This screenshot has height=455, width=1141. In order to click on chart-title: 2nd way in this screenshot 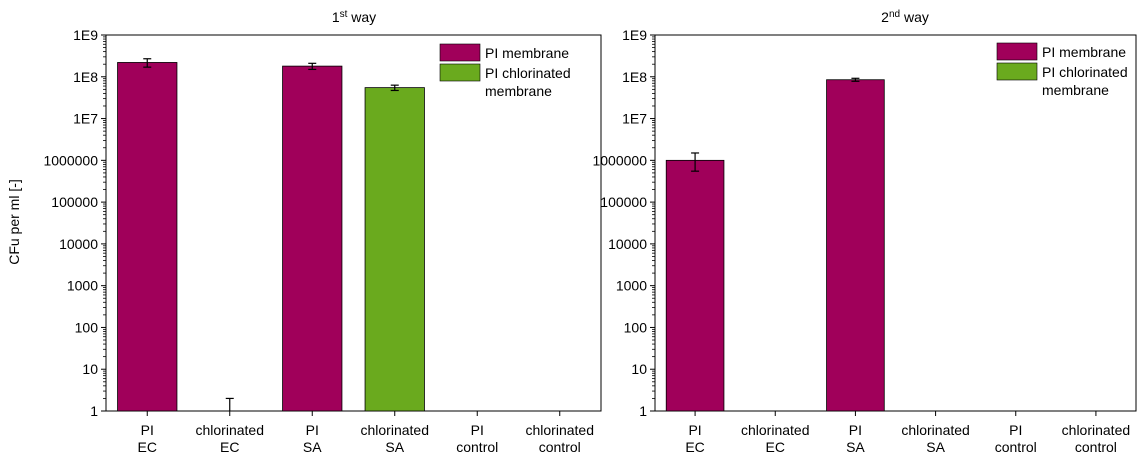, I will do `click(905, 17)`.